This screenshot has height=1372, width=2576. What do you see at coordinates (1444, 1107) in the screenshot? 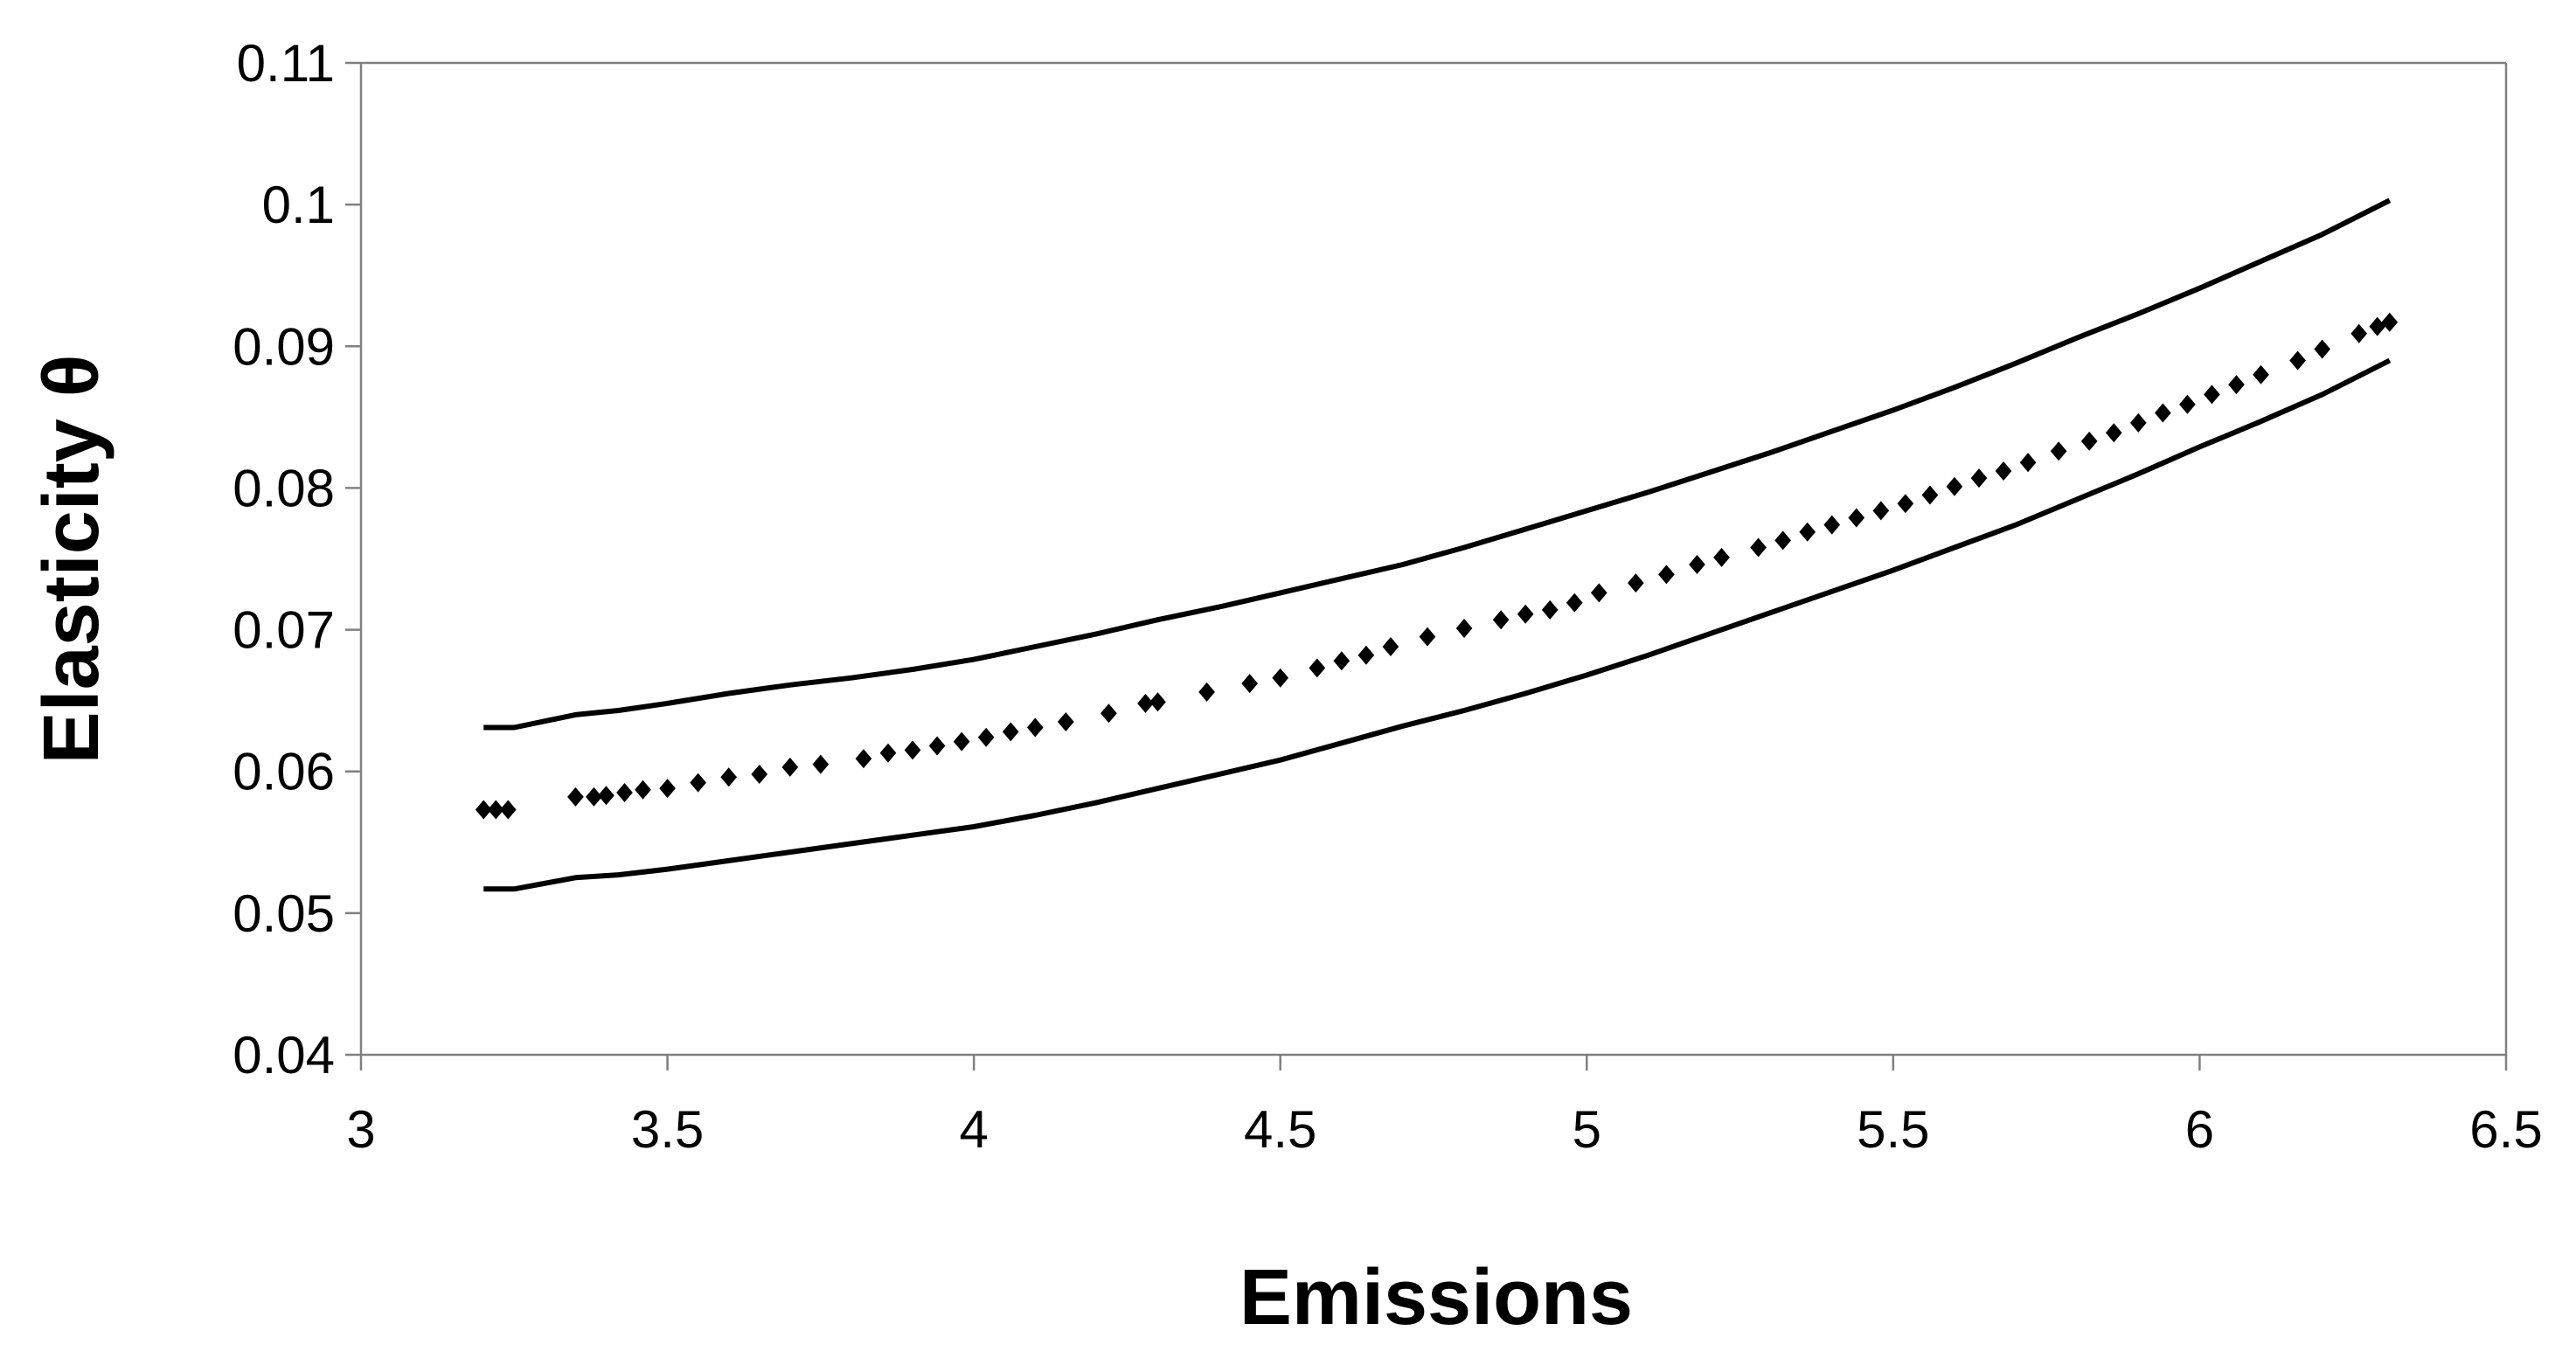
I see `x-axis: 3 3.5 4 4.5 5 5.5 6 6.5` at bounding box center [1444, 1107].